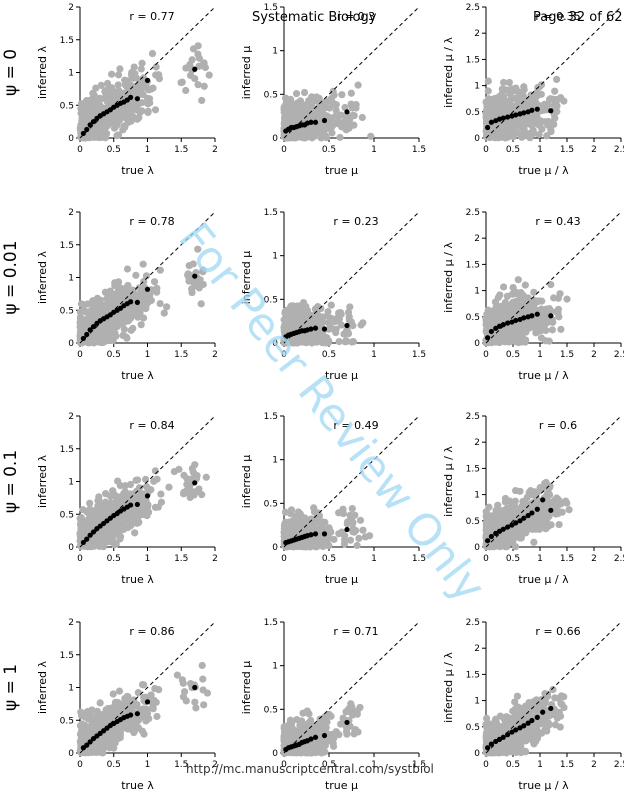 The width and height of the screenshot is (624, 801). I want to click on x-axis-label: true μ, so click(341, 170).